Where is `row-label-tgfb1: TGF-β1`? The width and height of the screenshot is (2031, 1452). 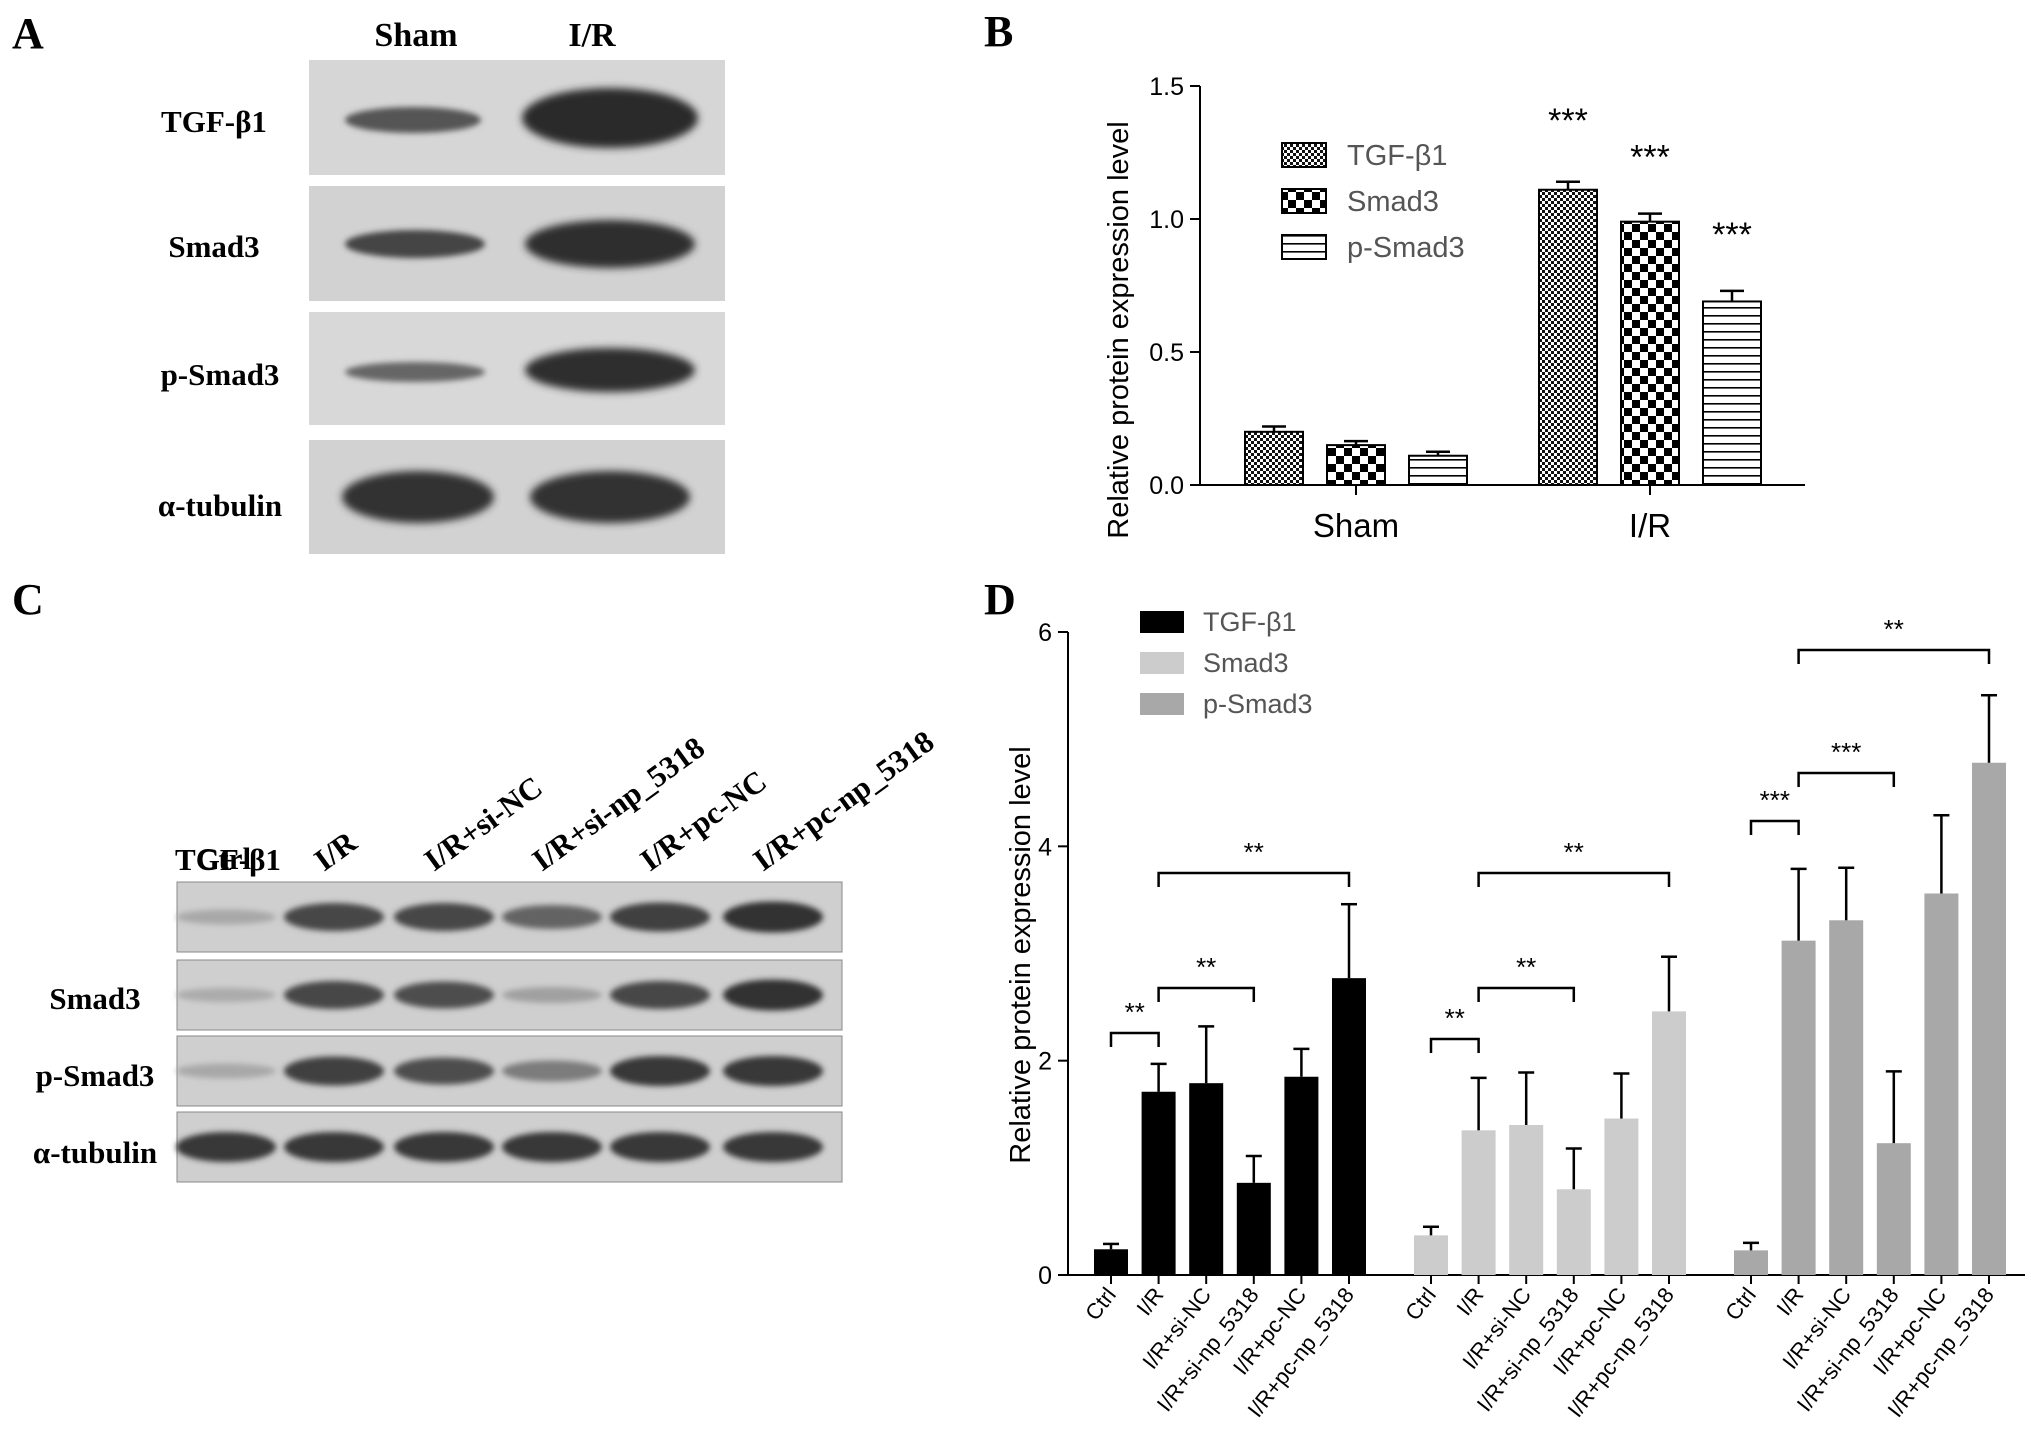 row-label-tgfb1: TGF-β1 is located at coordinates (214, 121).